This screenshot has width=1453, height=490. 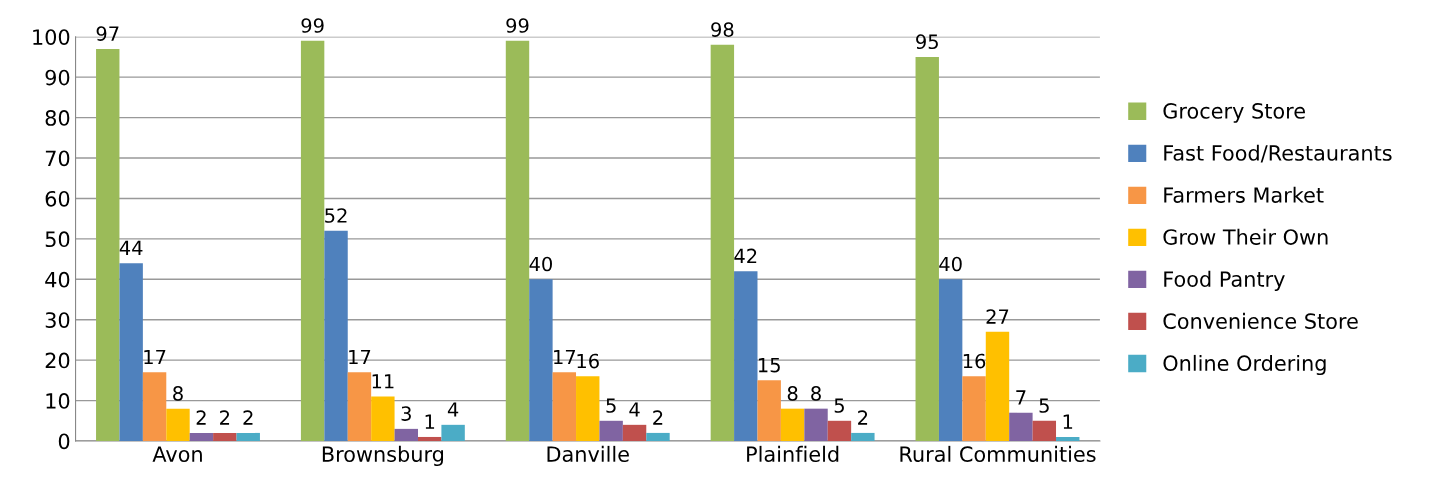 What do you see at coordinates (57, 198) in the screenshot?
I see `y-tick-label: 60` at bounding box center [57, 198].